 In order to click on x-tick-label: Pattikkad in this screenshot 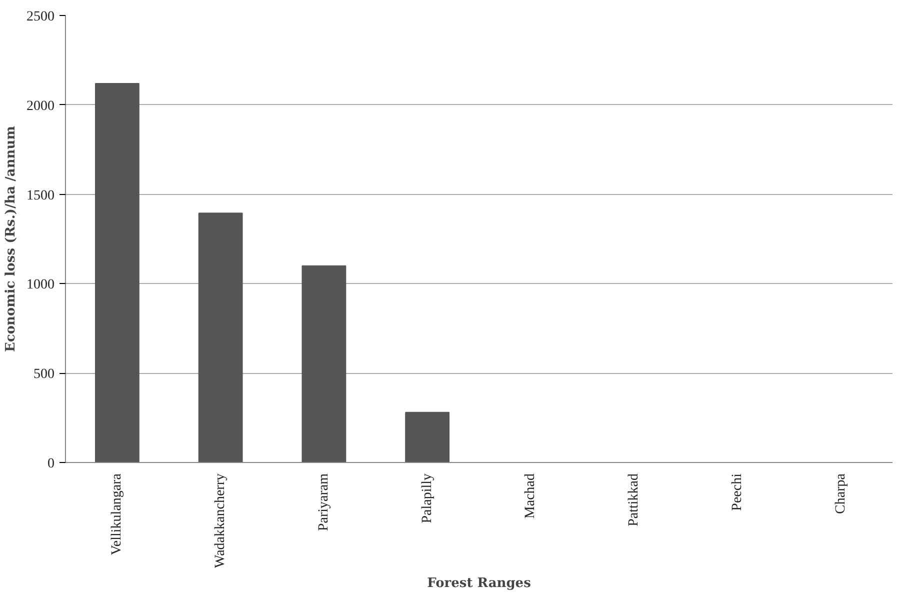, I will do `click(634, 499)`.